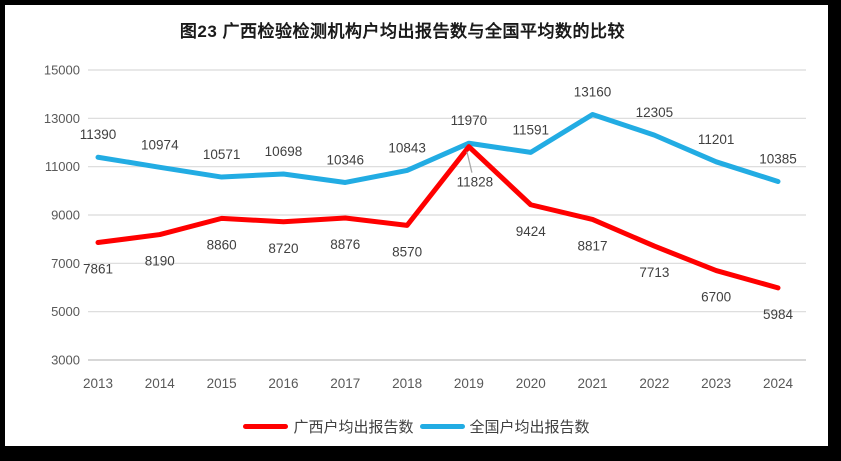 Image resolution: width=841 pixels, height=461 pixels. I want to click on data-label: 10346, so click(345, 159).